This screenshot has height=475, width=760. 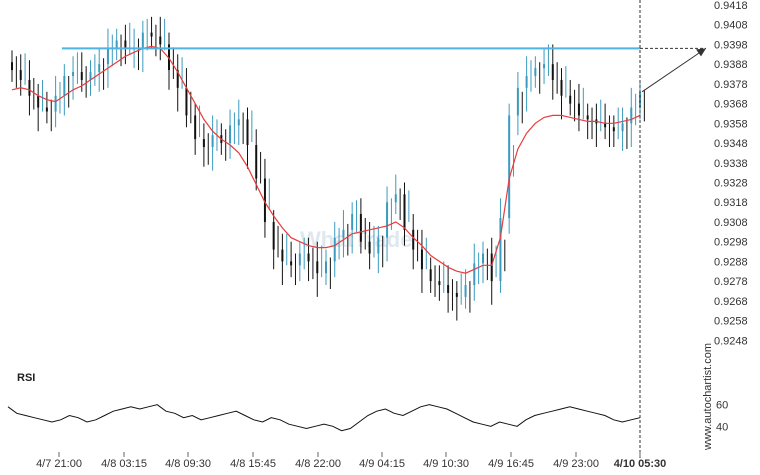 I want to click on price-tick-label: 0.9338, so click(x=731, y=164).